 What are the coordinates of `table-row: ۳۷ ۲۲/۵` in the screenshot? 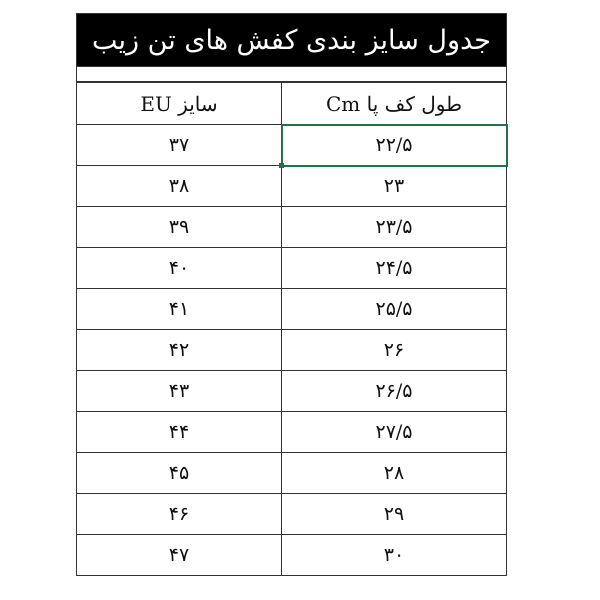 It's located at (292, 146).